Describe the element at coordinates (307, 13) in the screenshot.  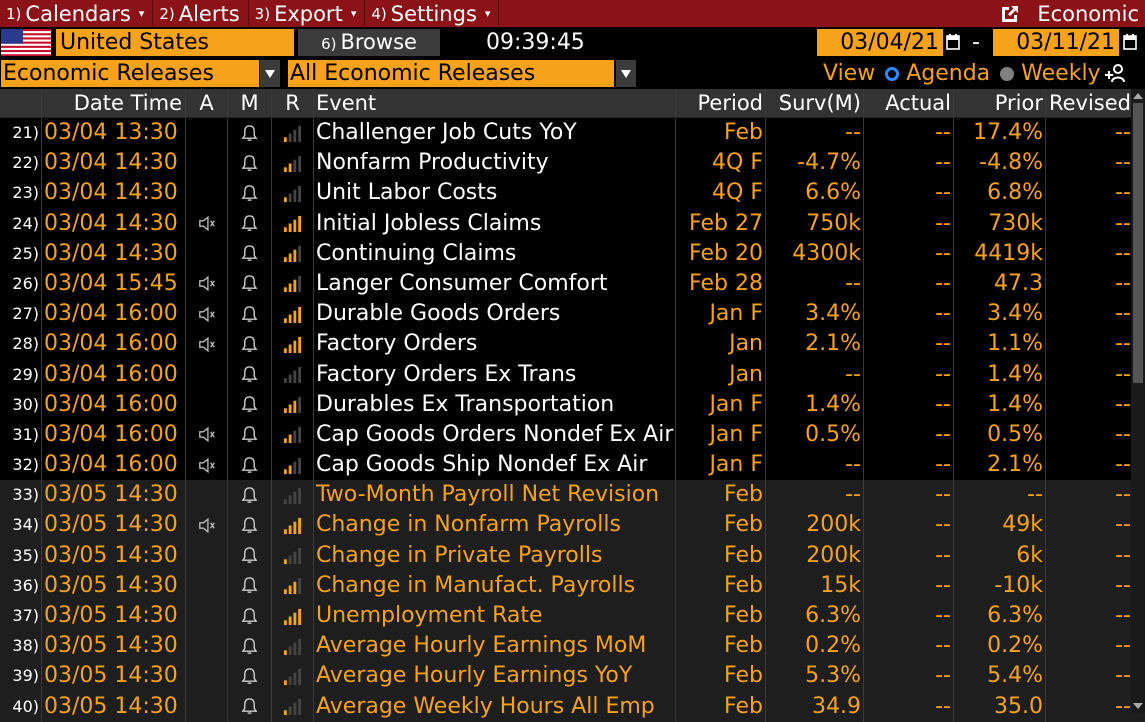
I see `menu-export: 3) Export ▾` at that location.